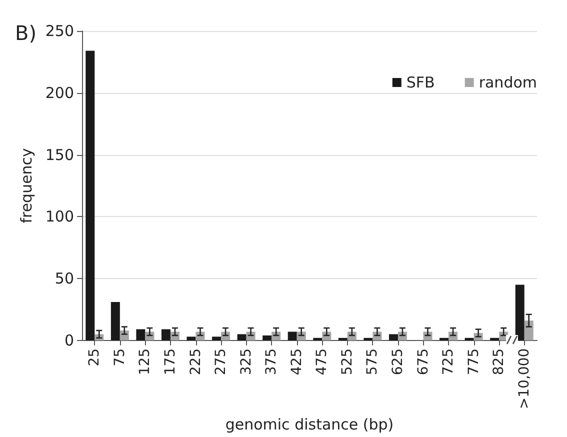 This screenshot has width=567, height=437. What do you see at coordinates (59, 155) in the screenshot?
I see `y-tick-label: 150` at bounding box center [59, 155].